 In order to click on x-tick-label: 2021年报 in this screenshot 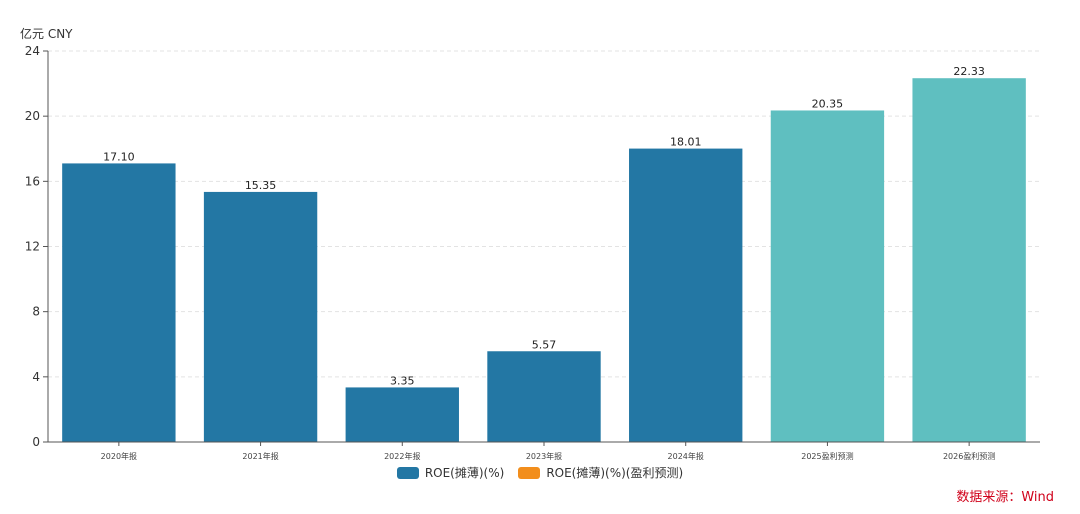, I will do `click(260, 456)`.